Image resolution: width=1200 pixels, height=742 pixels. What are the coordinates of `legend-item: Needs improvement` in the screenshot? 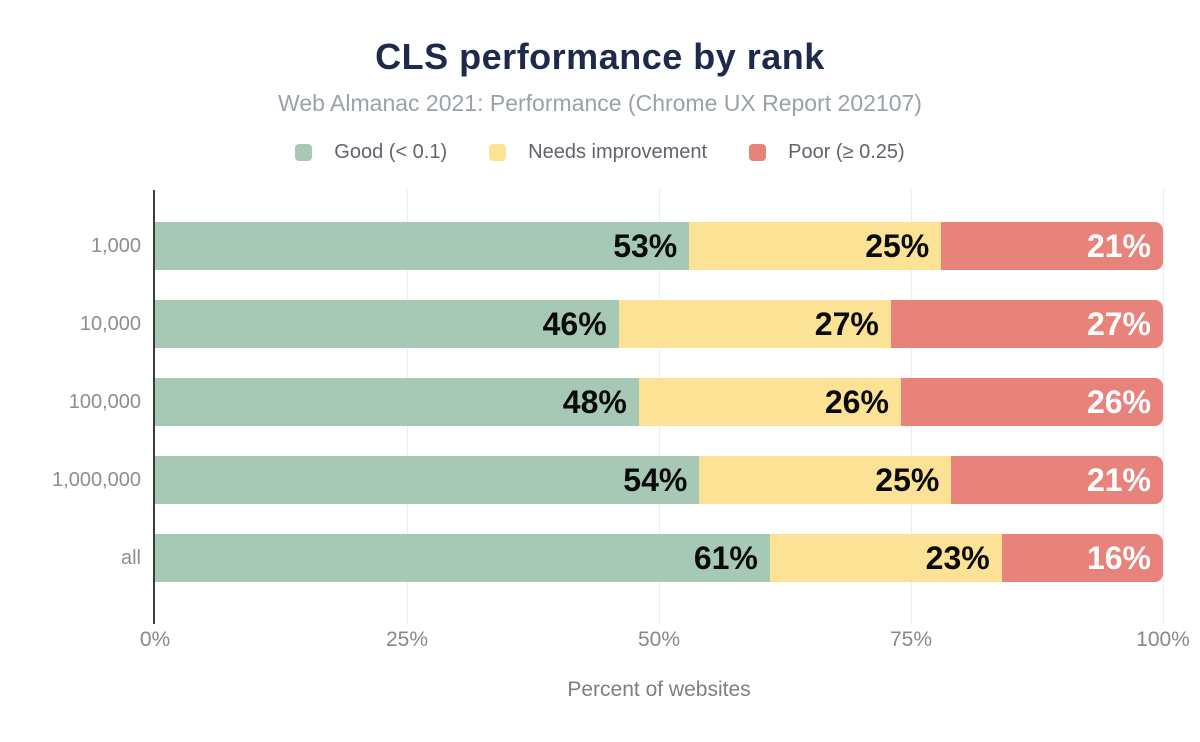 It's located at (598, 152).